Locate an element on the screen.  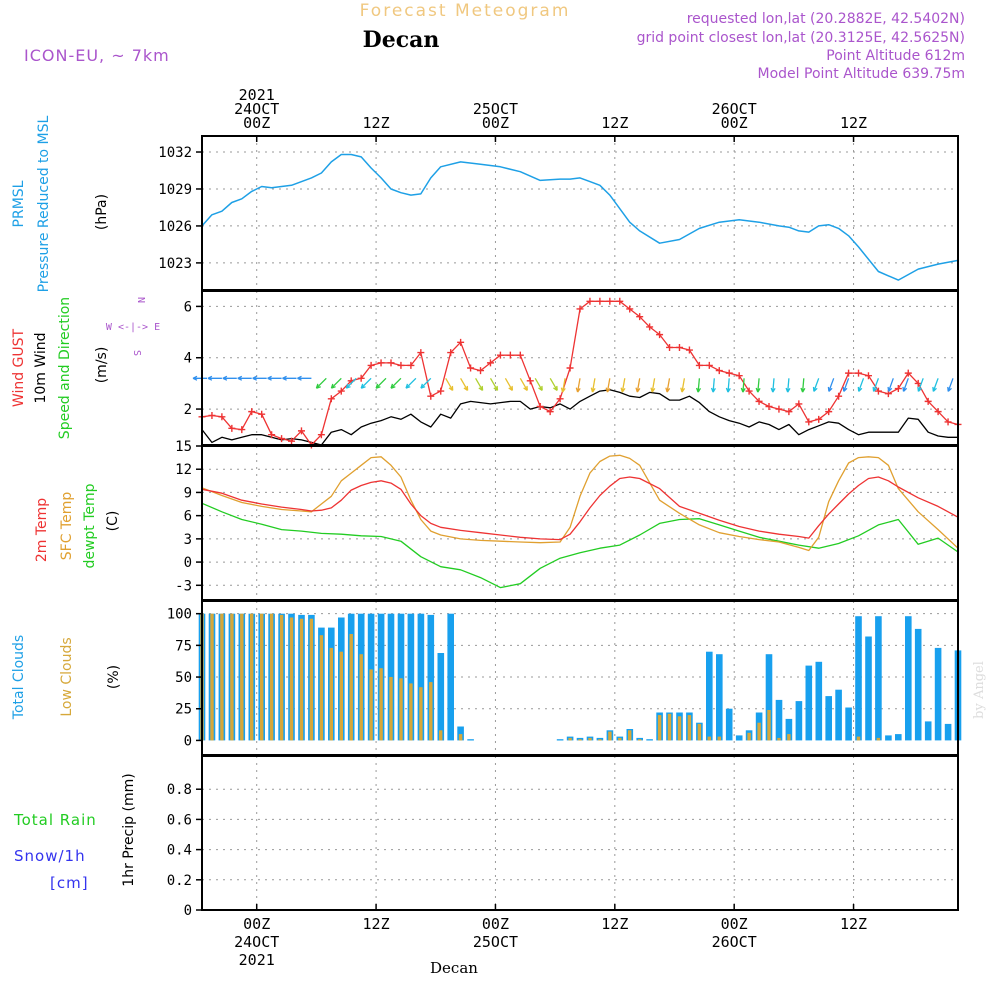
wind-label: 10m Wind is located at coordinates (41, 367).